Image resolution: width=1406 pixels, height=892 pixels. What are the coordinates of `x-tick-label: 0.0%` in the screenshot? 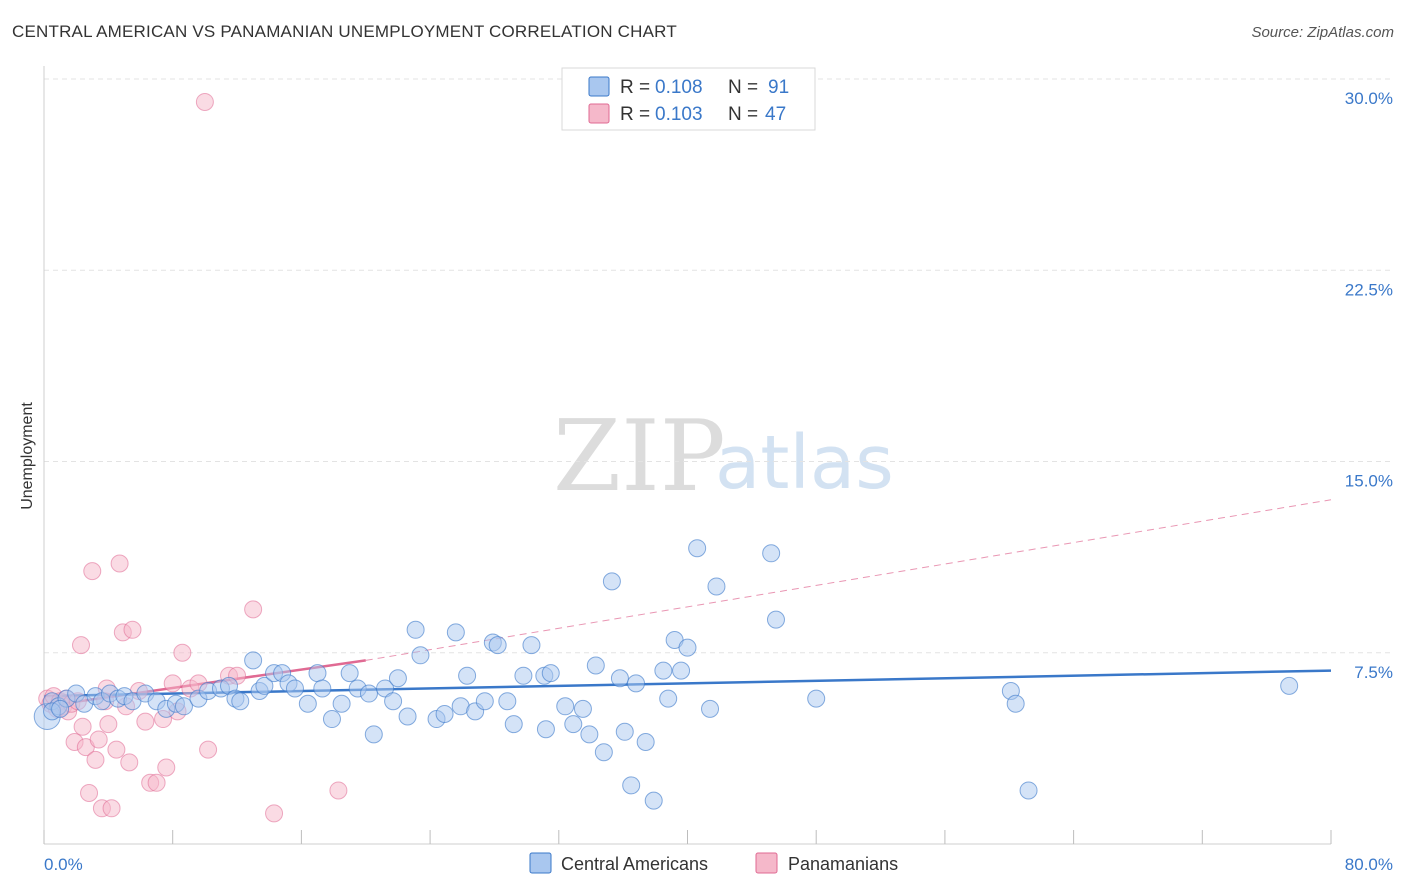 It's located at (63, 864).